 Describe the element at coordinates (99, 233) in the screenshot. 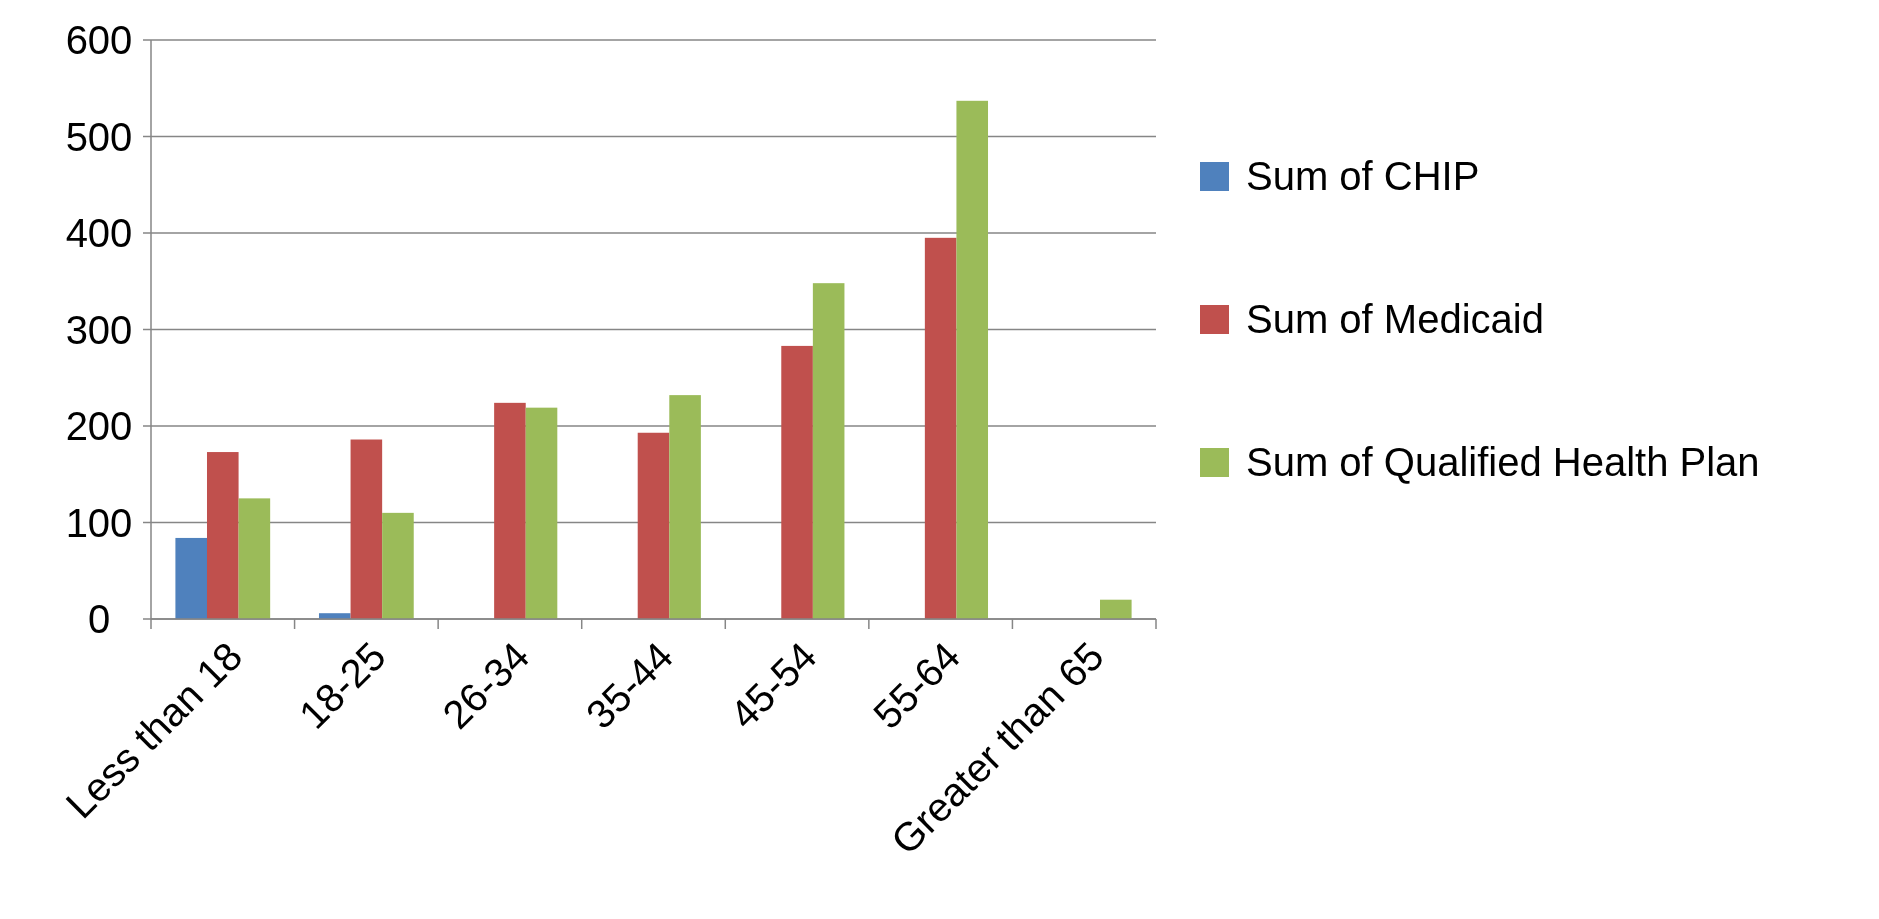

I see `y-tick-label: 400` at that location.